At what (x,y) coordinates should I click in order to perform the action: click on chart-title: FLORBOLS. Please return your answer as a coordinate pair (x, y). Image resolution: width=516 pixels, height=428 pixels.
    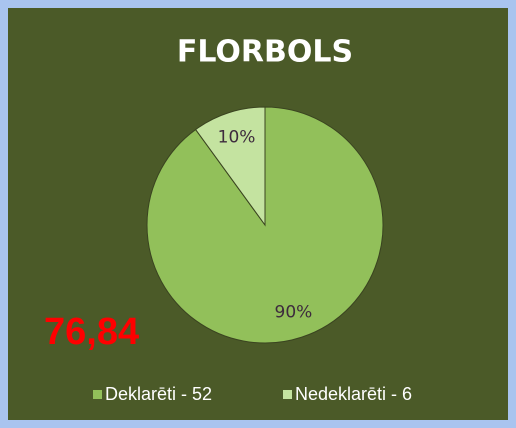
    Looking at the image, I should click on (265, 52).